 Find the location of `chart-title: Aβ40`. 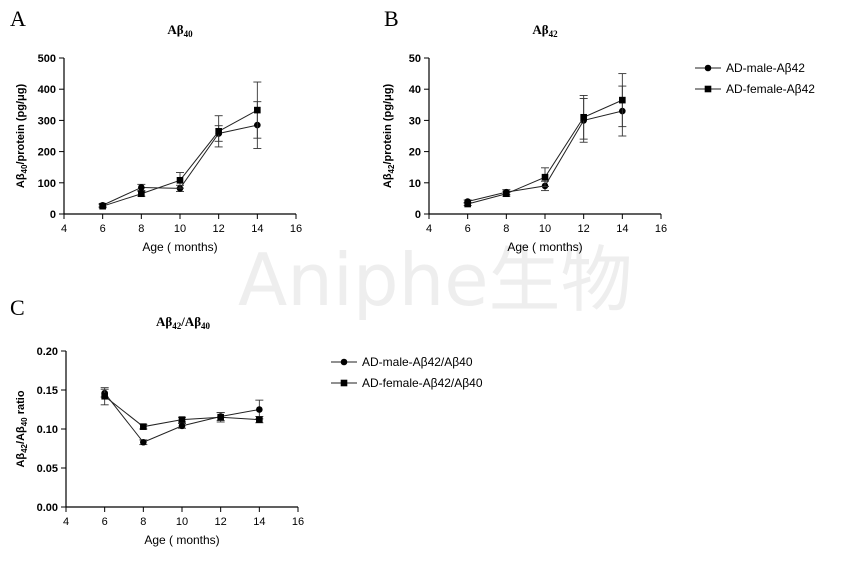

chart-title: Aβ40 is located at coordinates (180, 30).